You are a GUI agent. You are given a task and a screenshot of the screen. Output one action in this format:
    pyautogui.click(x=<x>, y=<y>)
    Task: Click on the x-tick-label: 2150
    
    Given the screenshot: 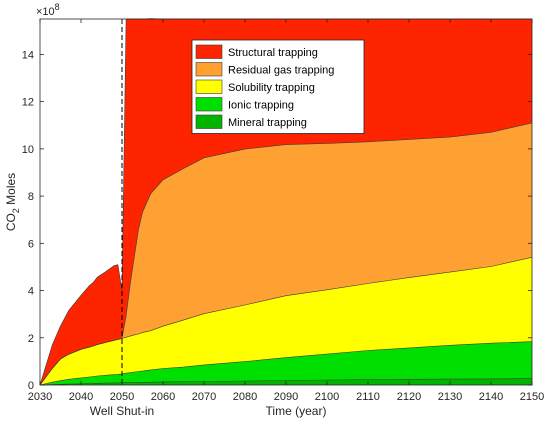 What is the action you would take?
    pyautogui.click(x=532, y=397)
    